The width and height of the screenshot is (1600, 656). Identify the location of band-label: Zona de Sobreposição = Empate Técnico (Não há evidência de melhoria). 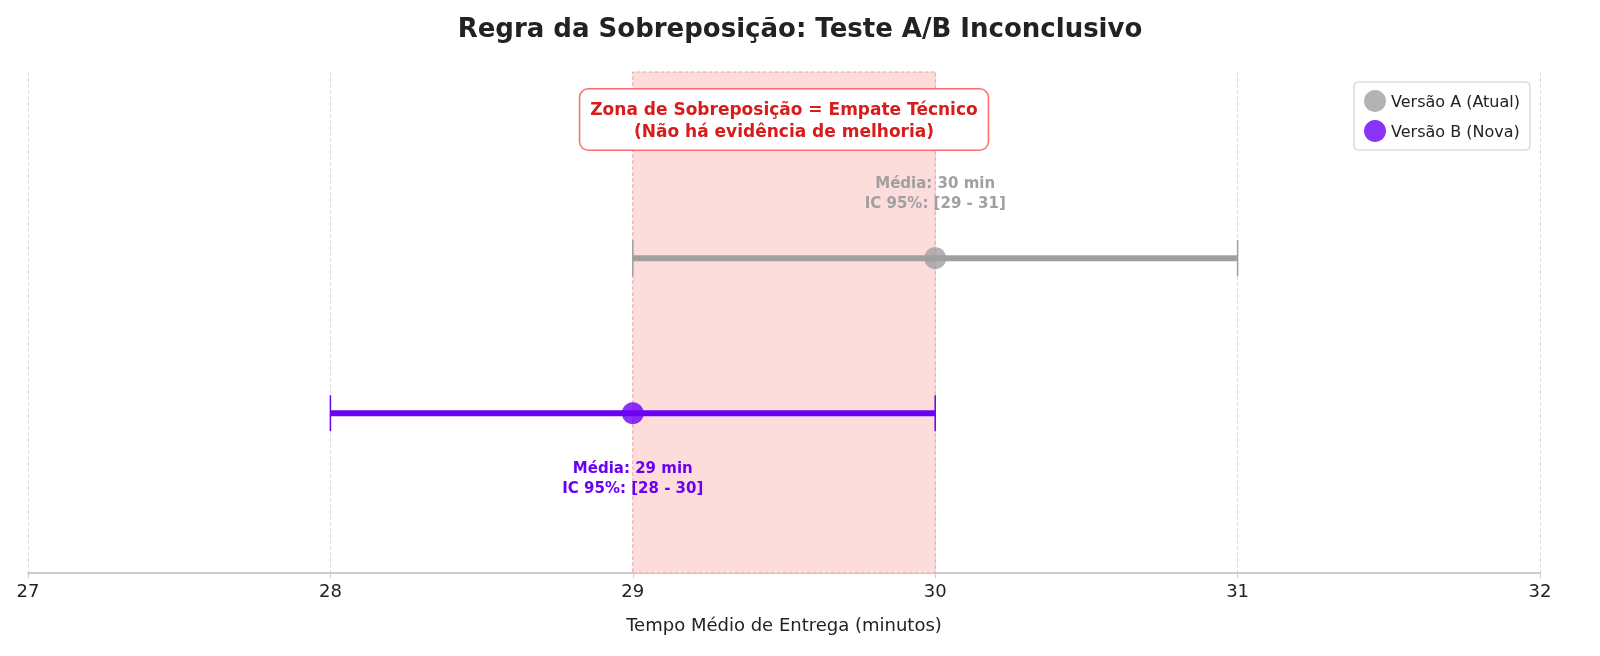
(784, 119).